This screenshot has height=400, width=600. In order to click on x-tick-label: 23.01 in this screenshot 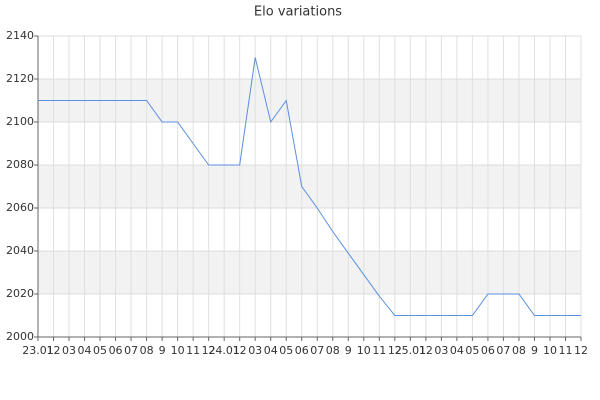, I will do `click(38, 350)`.